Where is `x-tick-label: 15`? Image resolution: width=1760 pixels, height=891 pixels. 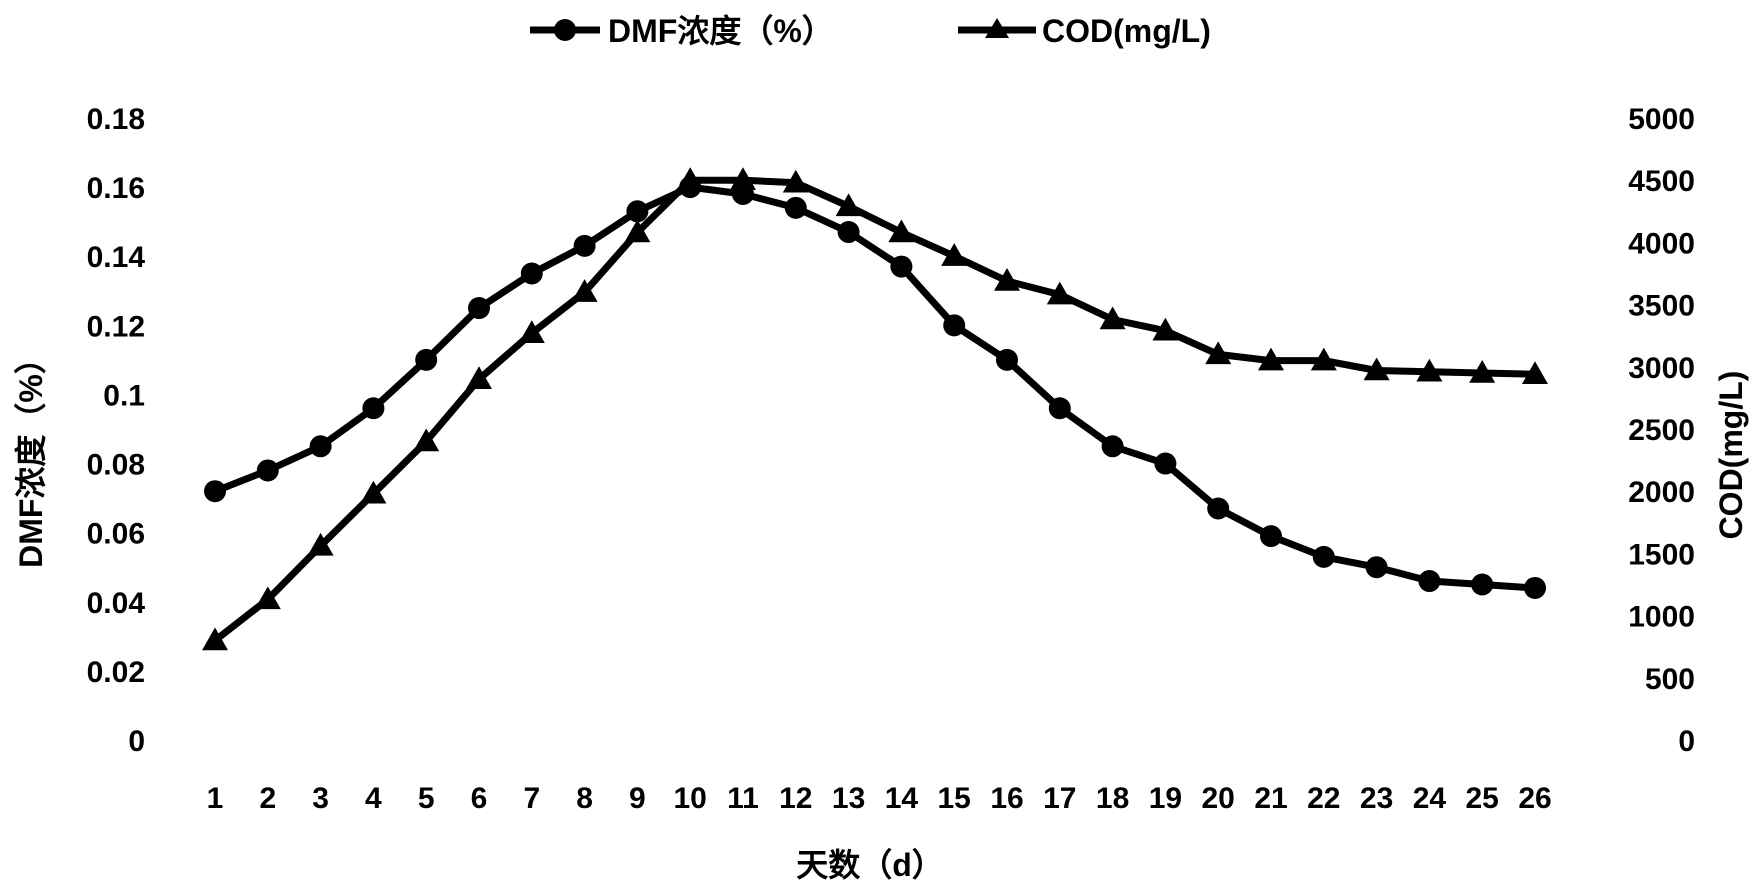
x-tick-label: 15 is located at coordinates (954, 798).